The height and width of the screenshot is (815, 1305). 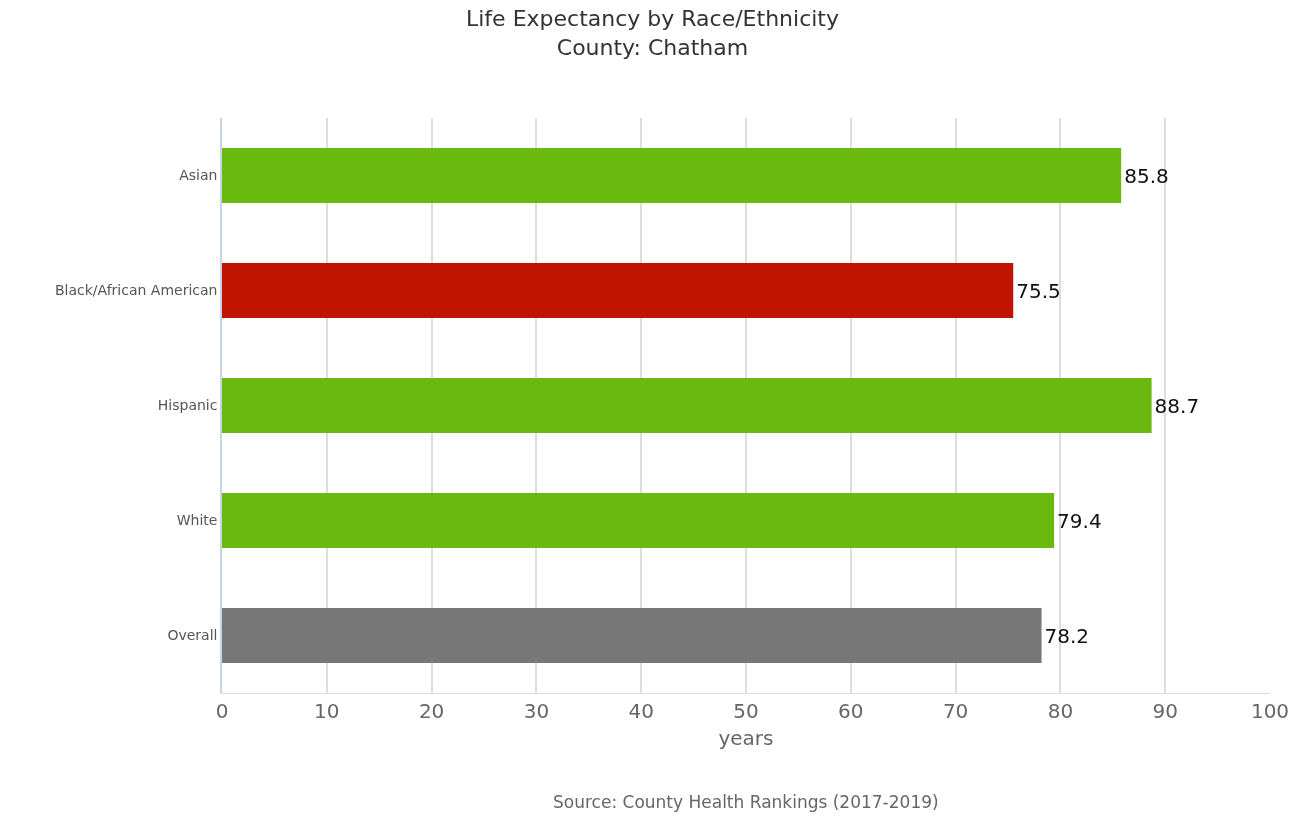 I want to click on x-tick-label: 40, so click(x=641, y=711).